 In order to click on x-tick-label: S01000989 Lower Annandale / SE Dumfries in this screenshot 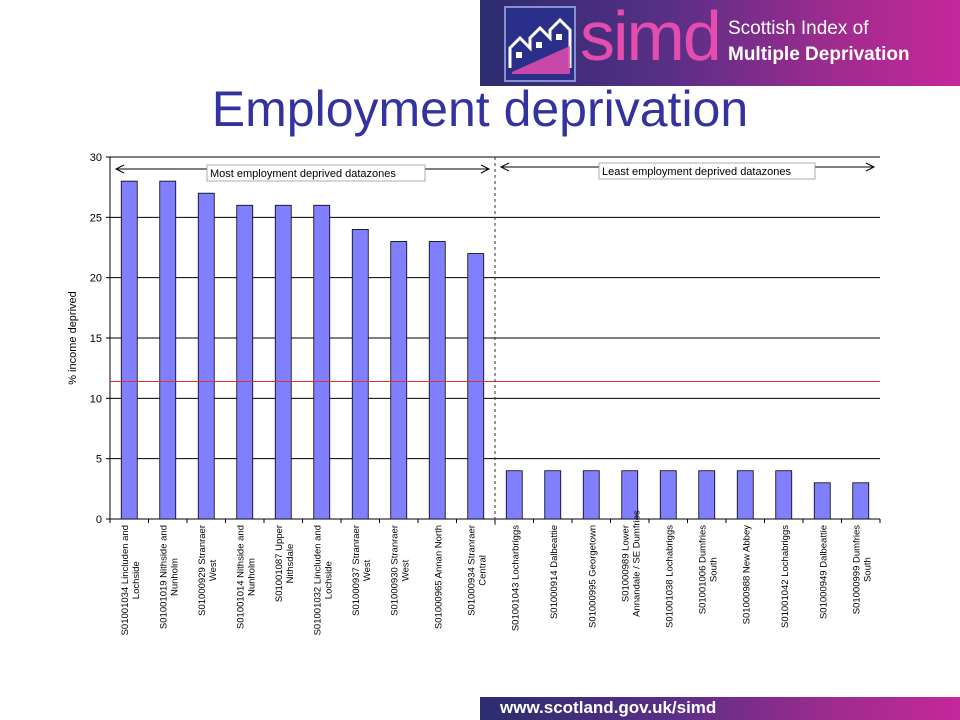, I will do `click(631, 563)`.